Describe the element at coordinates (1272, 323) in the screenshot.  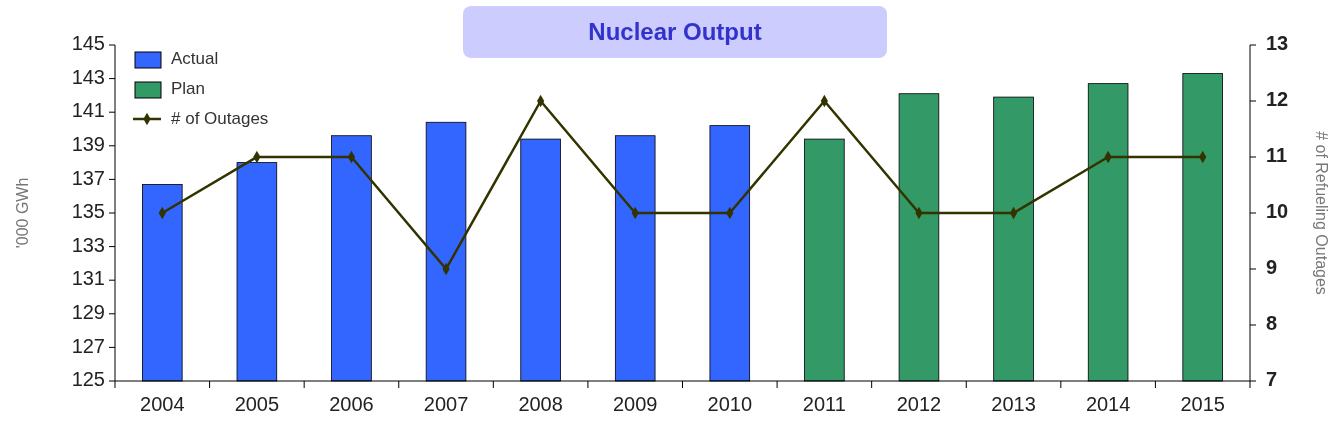
I see `y2-tick-label: 8` at that location.